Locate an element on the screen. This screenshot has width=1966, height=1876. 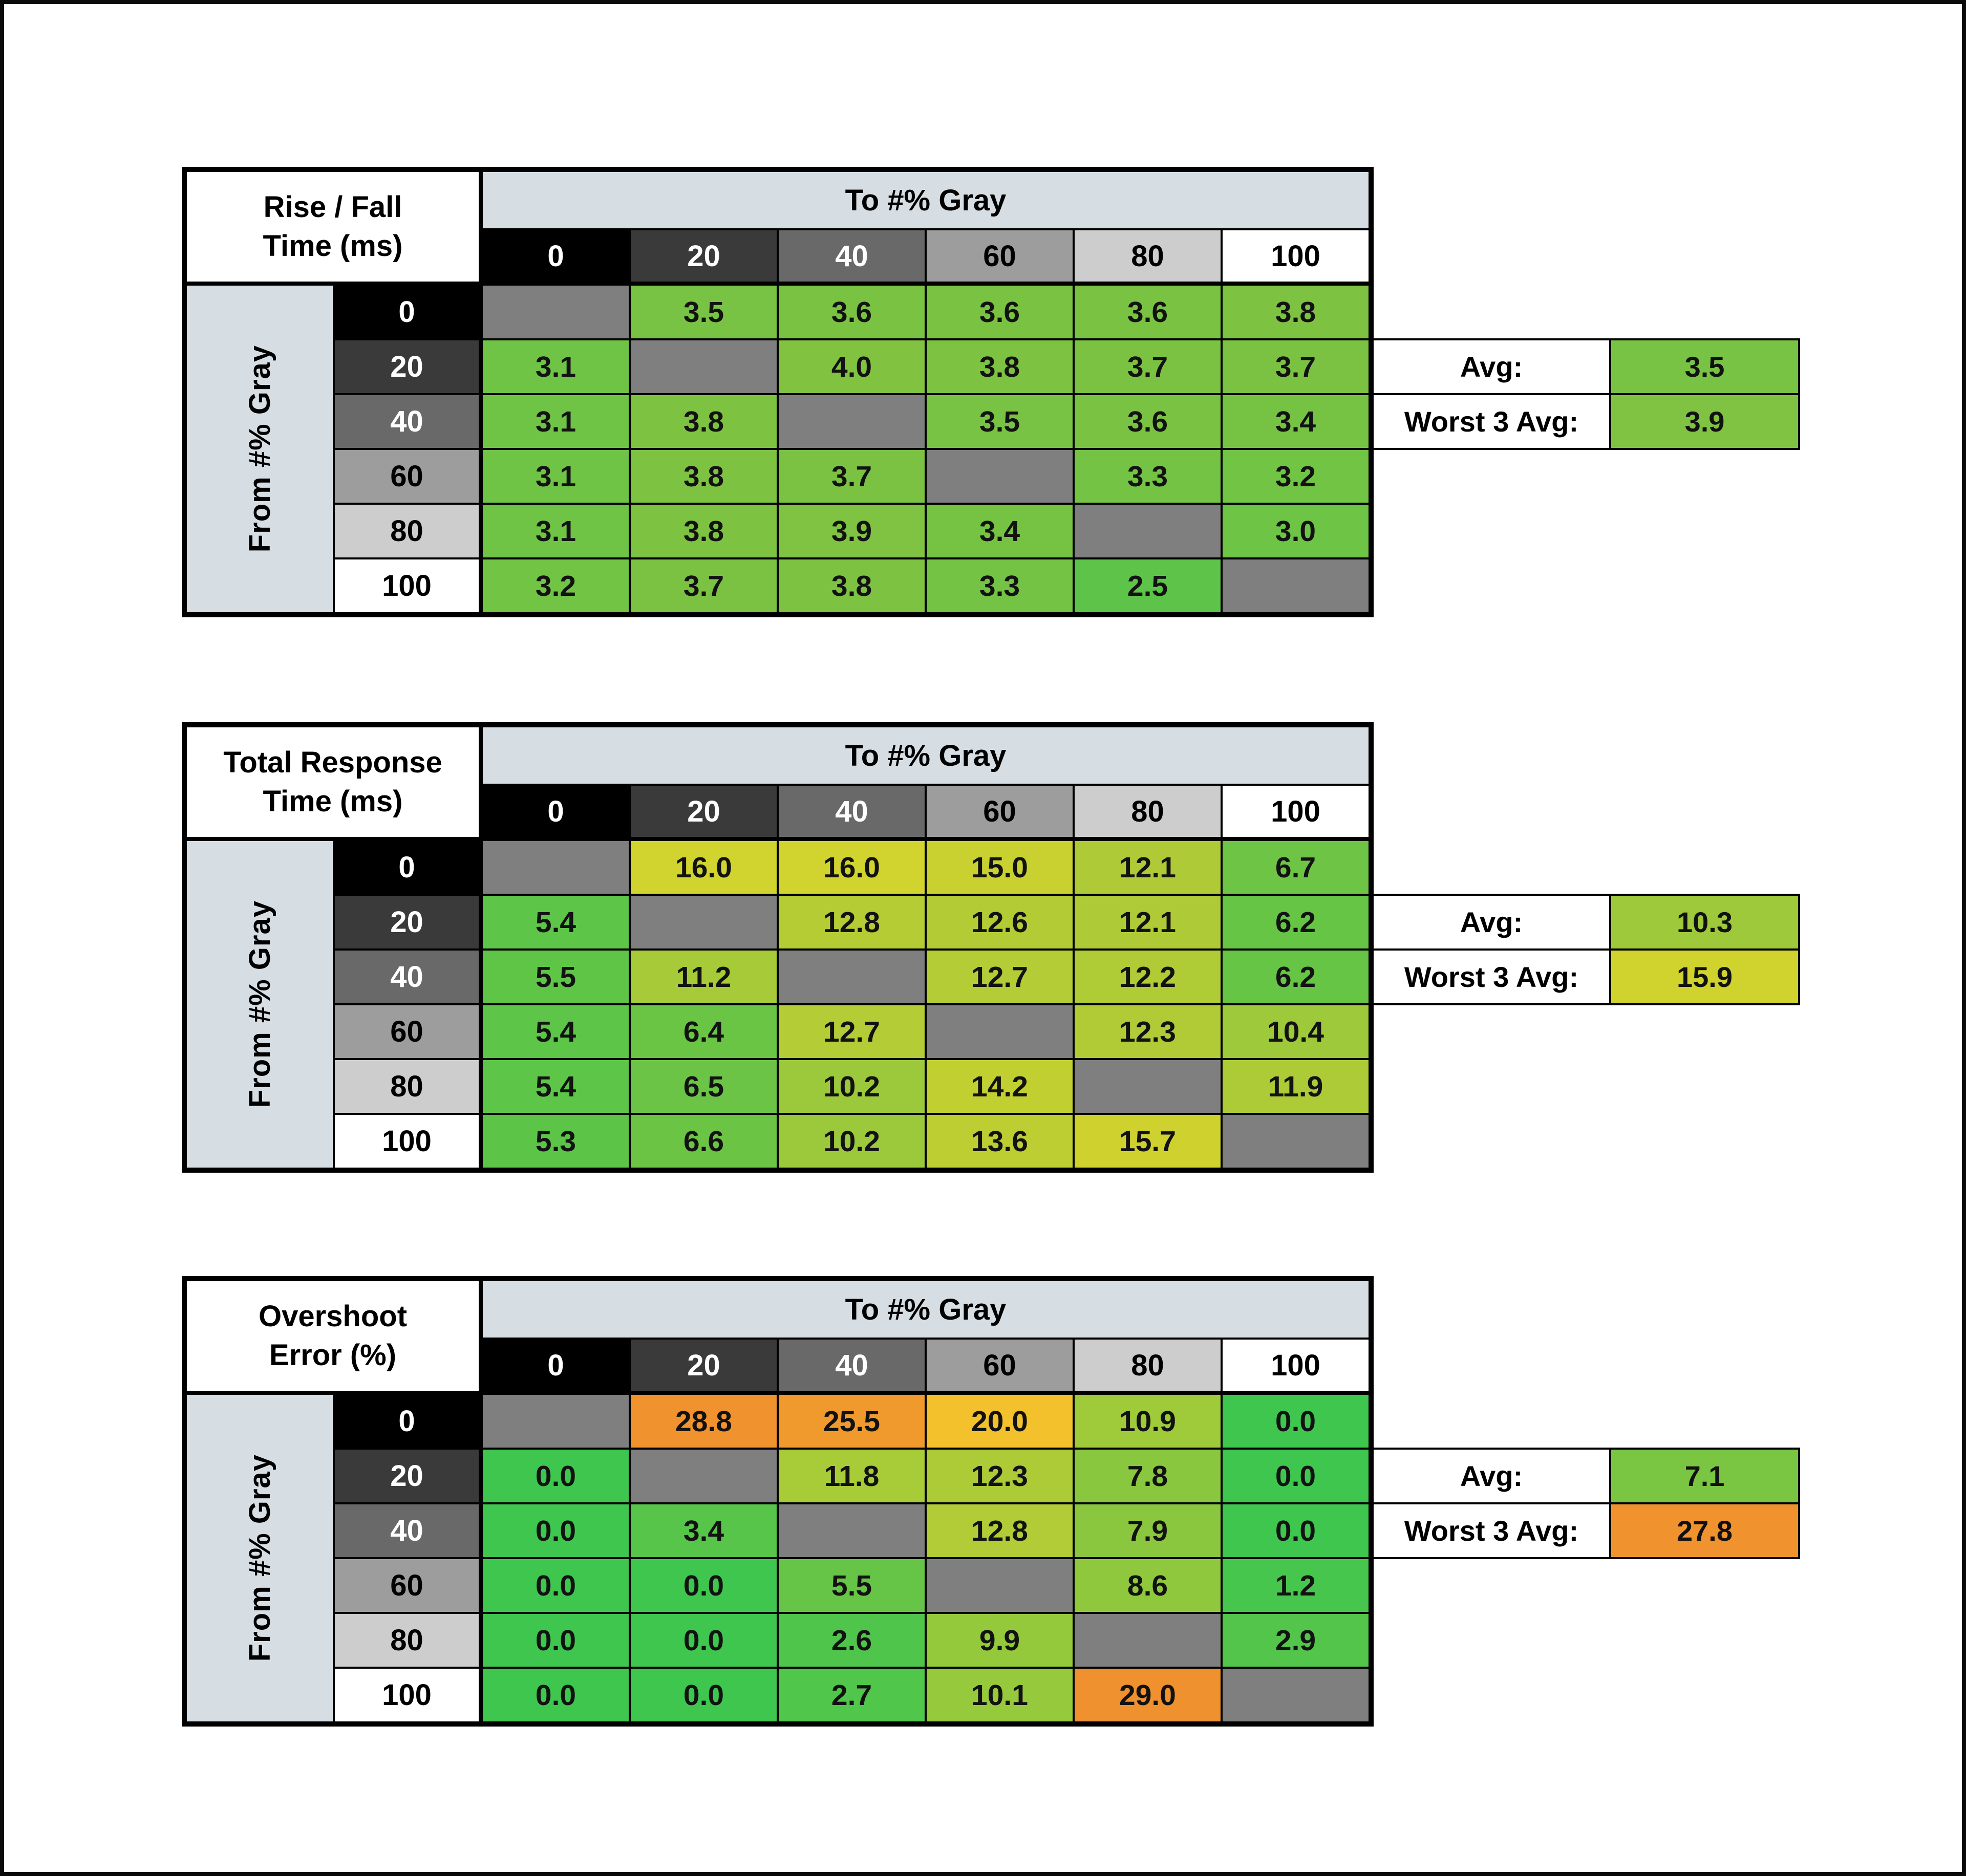
row-header-20-pct: 20 is located at coordinates (408, 366).